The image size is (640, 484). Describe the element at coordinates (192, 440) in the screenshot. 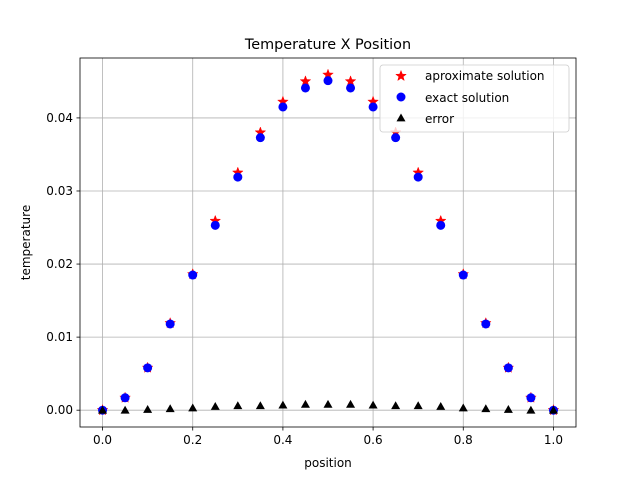

I see `x-tick-label: 0.2` at that location.